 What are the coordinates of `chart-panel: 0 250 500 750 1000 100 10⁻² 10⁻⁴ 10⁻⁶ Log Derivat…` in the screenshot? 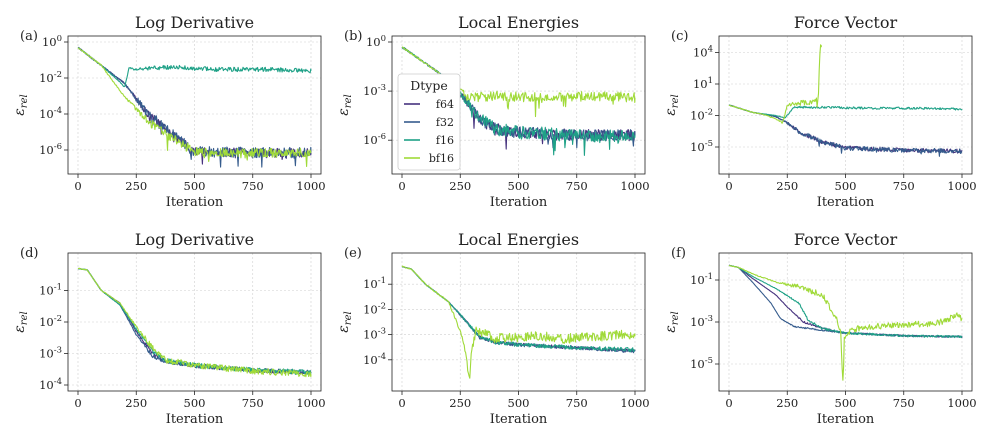 It's located at (169, 111).